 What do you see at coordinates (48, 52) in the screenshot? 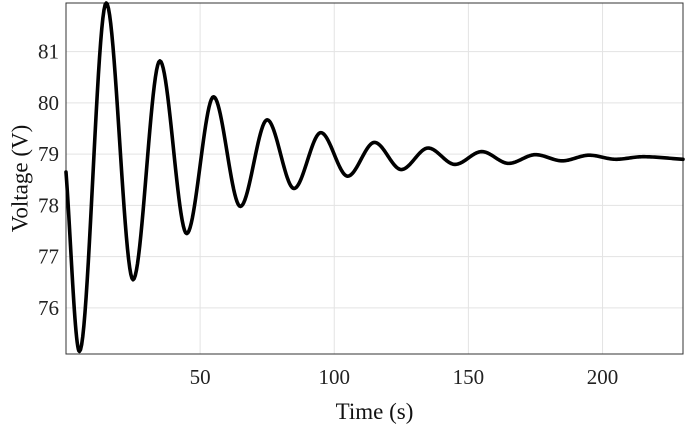
I see `y-tick-label: 81` at bounding box center [48, 52].